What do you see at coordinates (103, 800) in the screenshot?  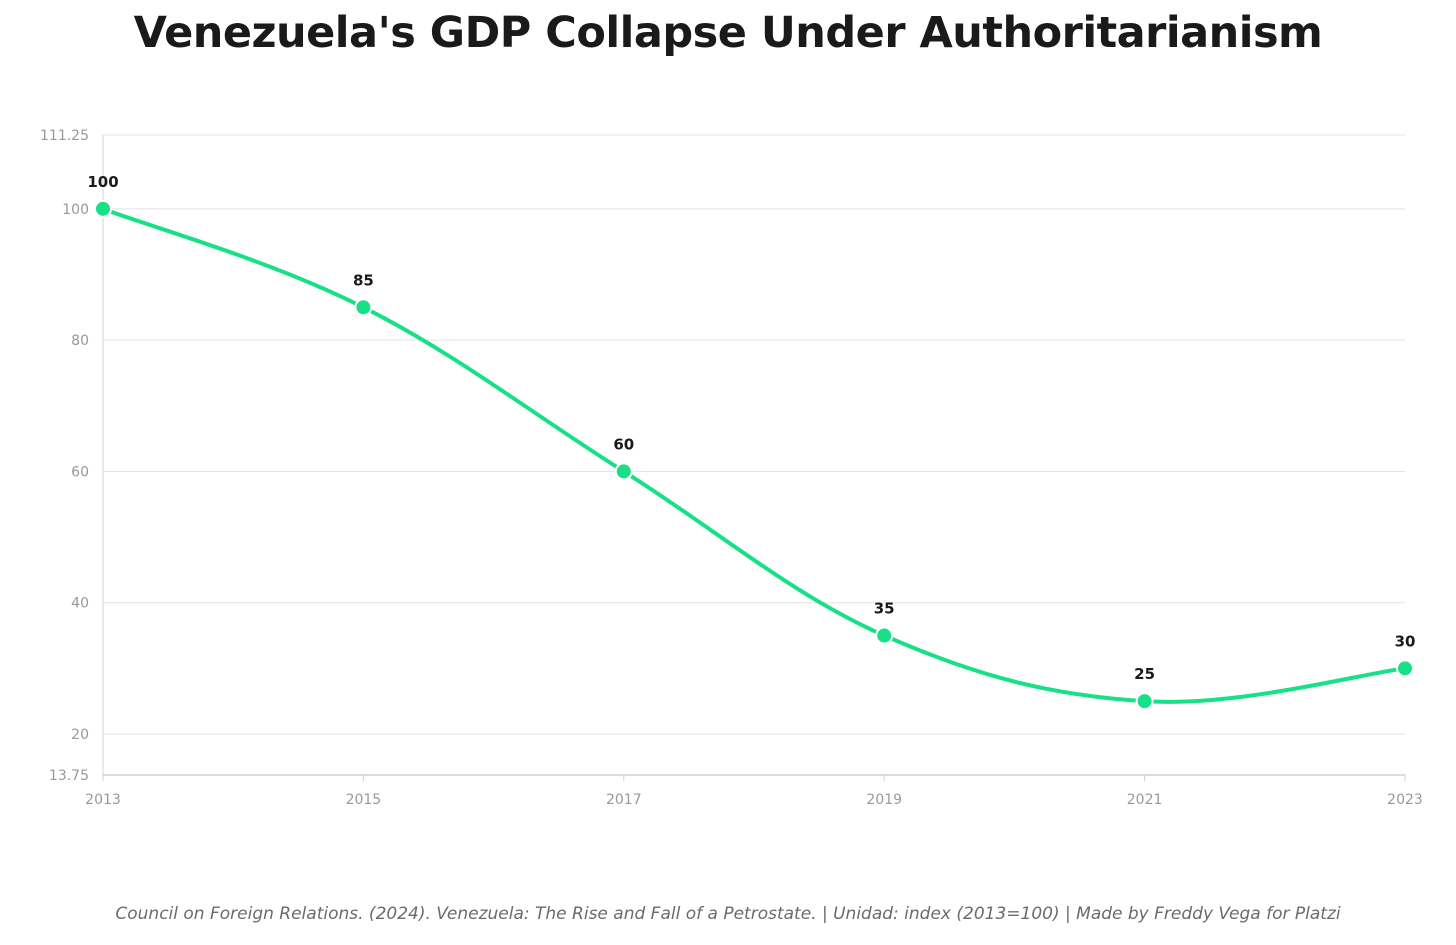 I see `x-tick-label: 2013` at bounding box center [103, 800].